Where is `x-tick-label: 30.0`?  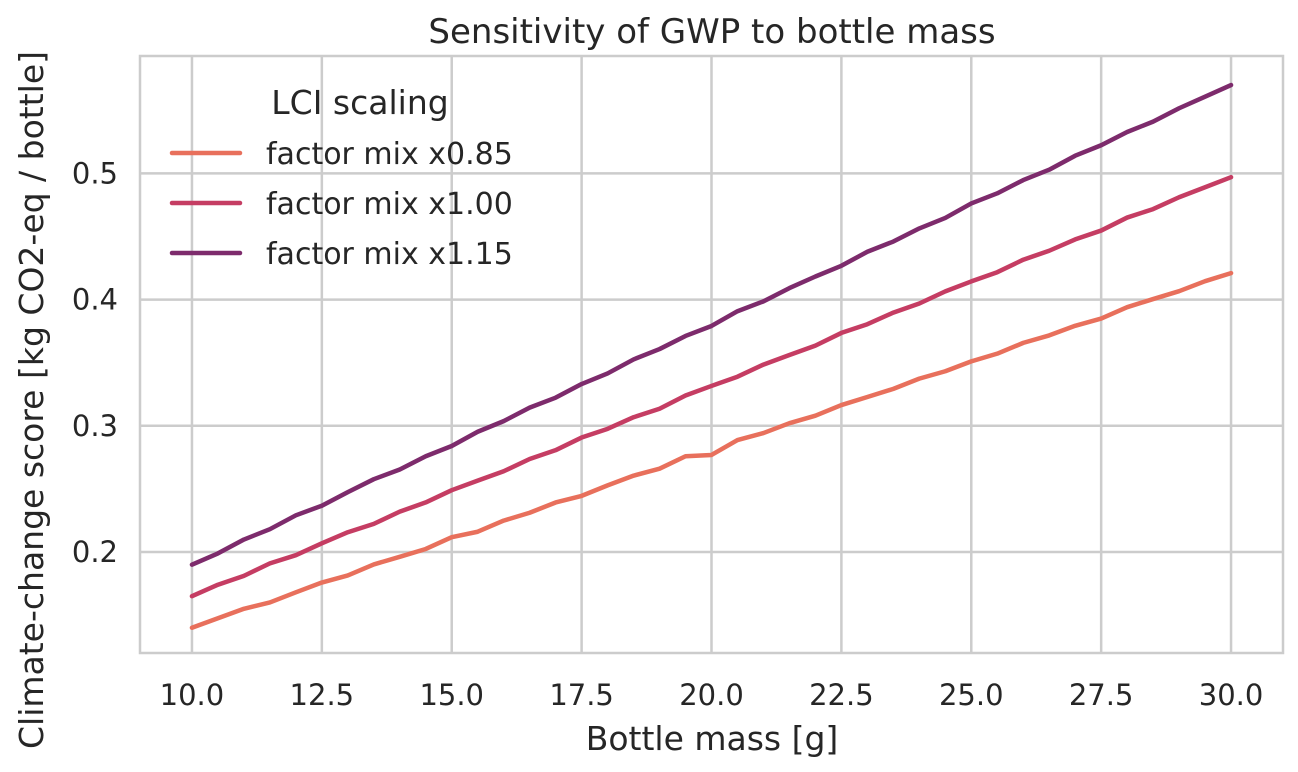 x-tick-label: 30.0 is located at coordinates (1231, 695).